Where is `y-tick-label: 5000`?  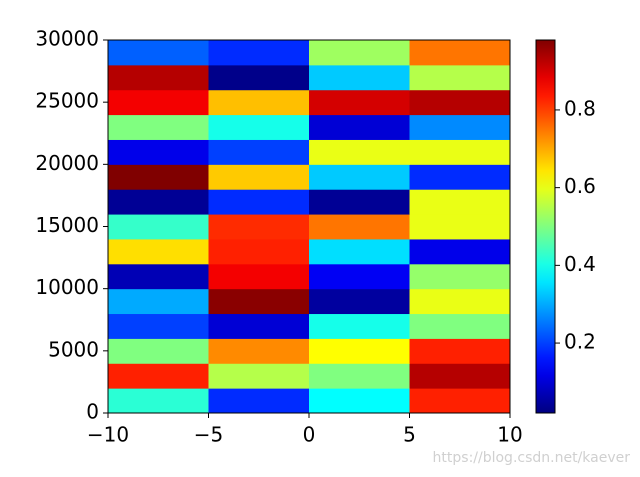
y-tick-label: 5000 is located at coordinates (73, 349).